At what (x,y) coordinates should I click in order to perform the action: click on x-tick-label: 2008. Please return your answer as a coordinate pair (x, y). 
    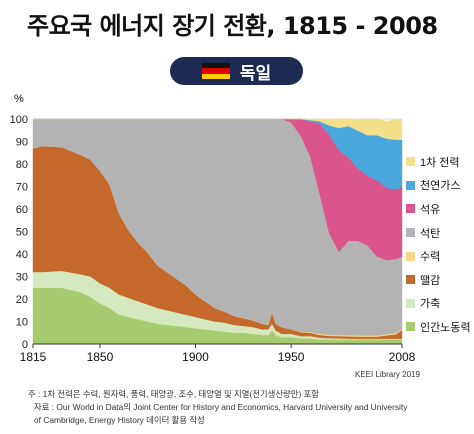
    Looking at the image, I should click on (402, 357).